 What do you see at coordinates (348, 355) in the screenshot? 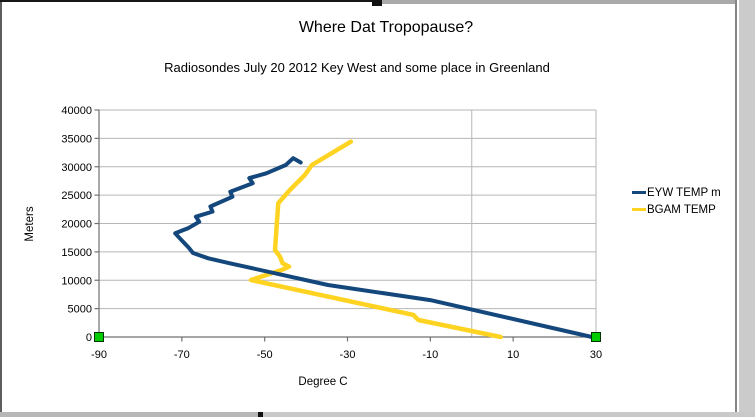
I see `x-tick-label: -30` at bounding box center [348, 355].